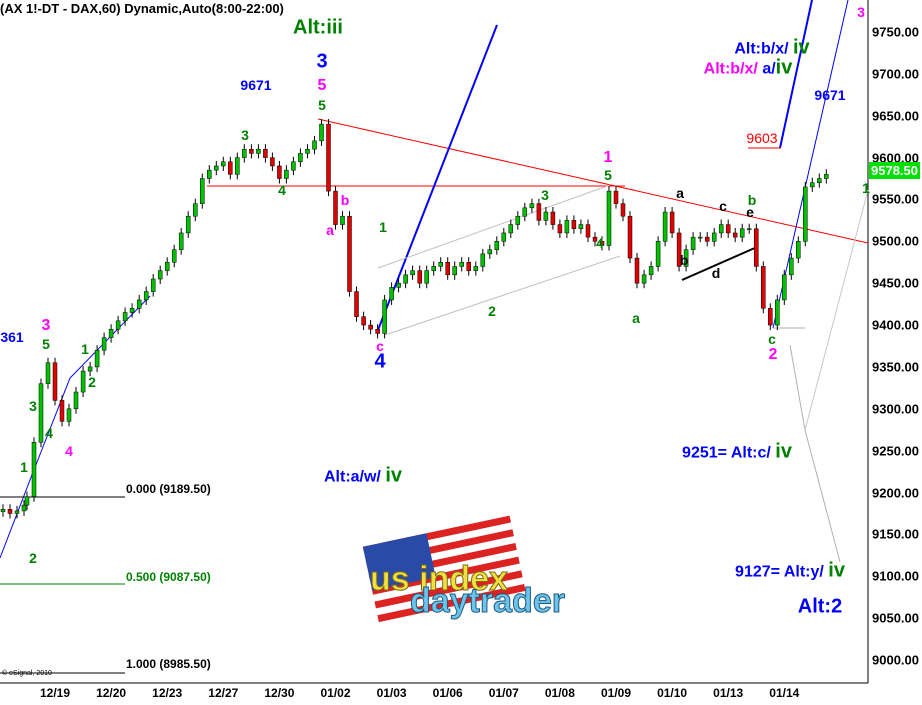  I want to click on wave-label-part: a, so click(680, 193).